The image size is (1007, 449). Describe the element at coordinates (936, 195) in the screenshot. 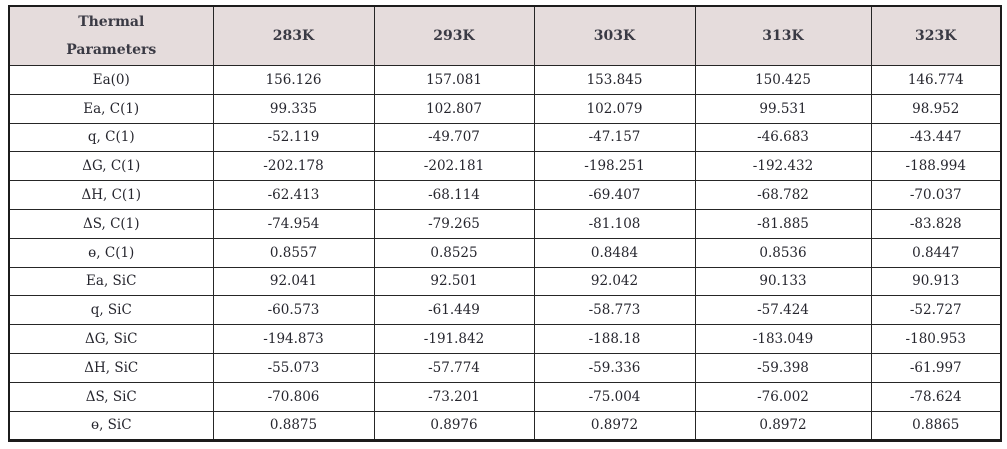

I see `value-cell: -70.037` at that location.